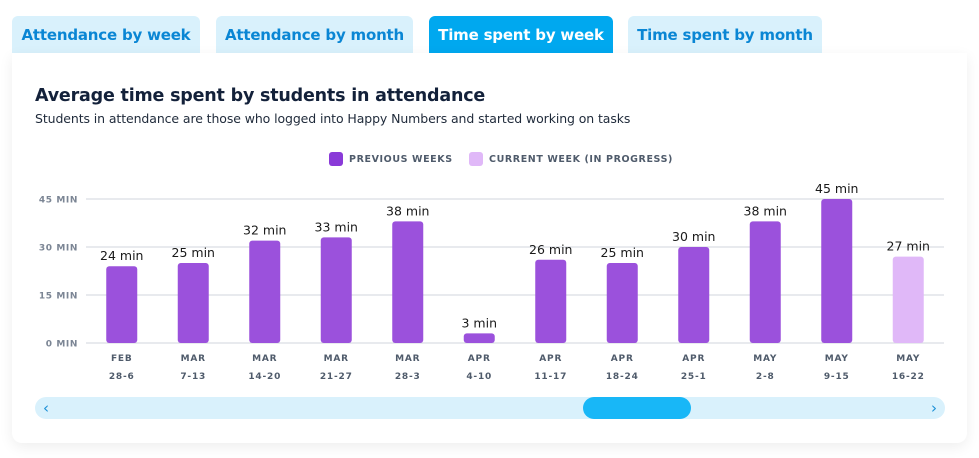 This screenshot has height=458, width=979. I want to click on x-tick-range: 9-15, so click(837, 377).